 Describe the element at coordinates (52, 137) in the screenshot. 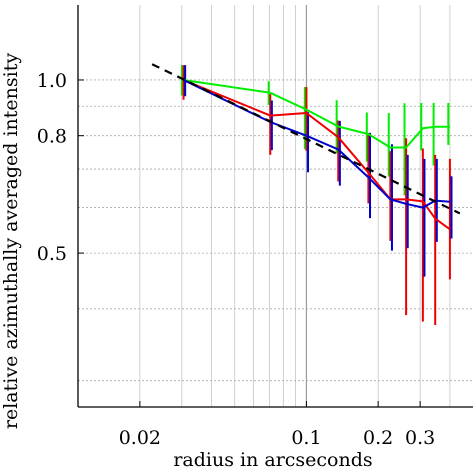

I see `y-tick-label: 0.8` at that location.